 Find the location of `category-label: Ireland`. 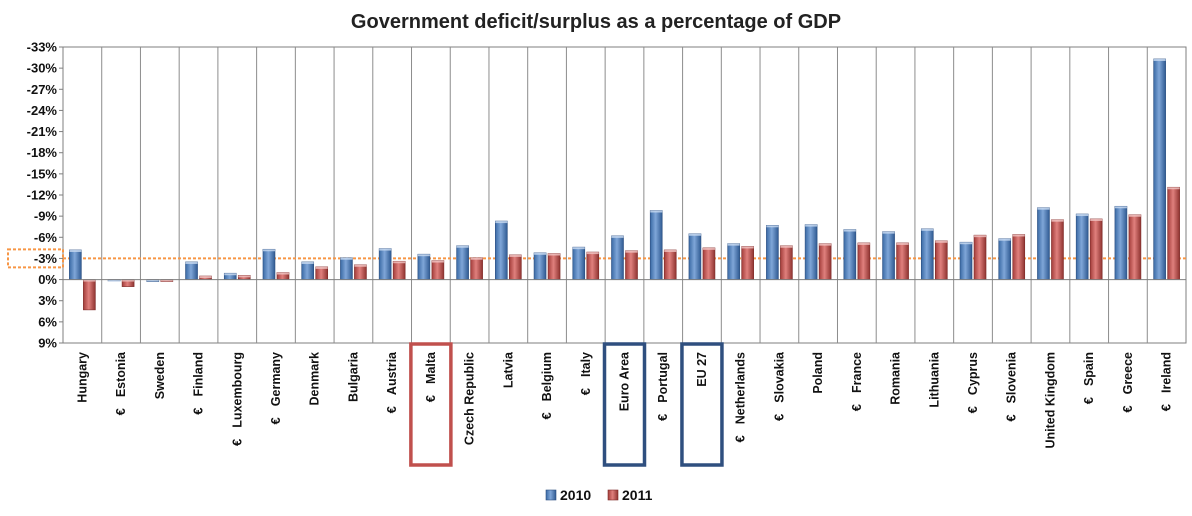

category-label: Ireland is located at coordinates (1167, 372).